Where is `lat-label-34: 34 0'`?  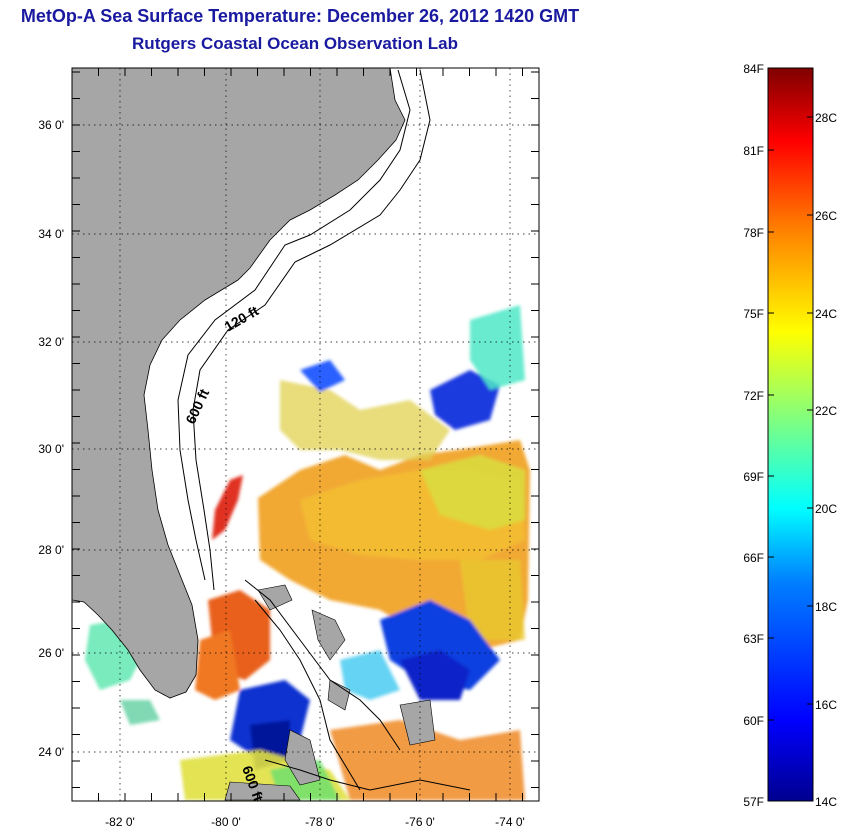 lat-label-34: 34 0' is located at coordinates (51, 234).